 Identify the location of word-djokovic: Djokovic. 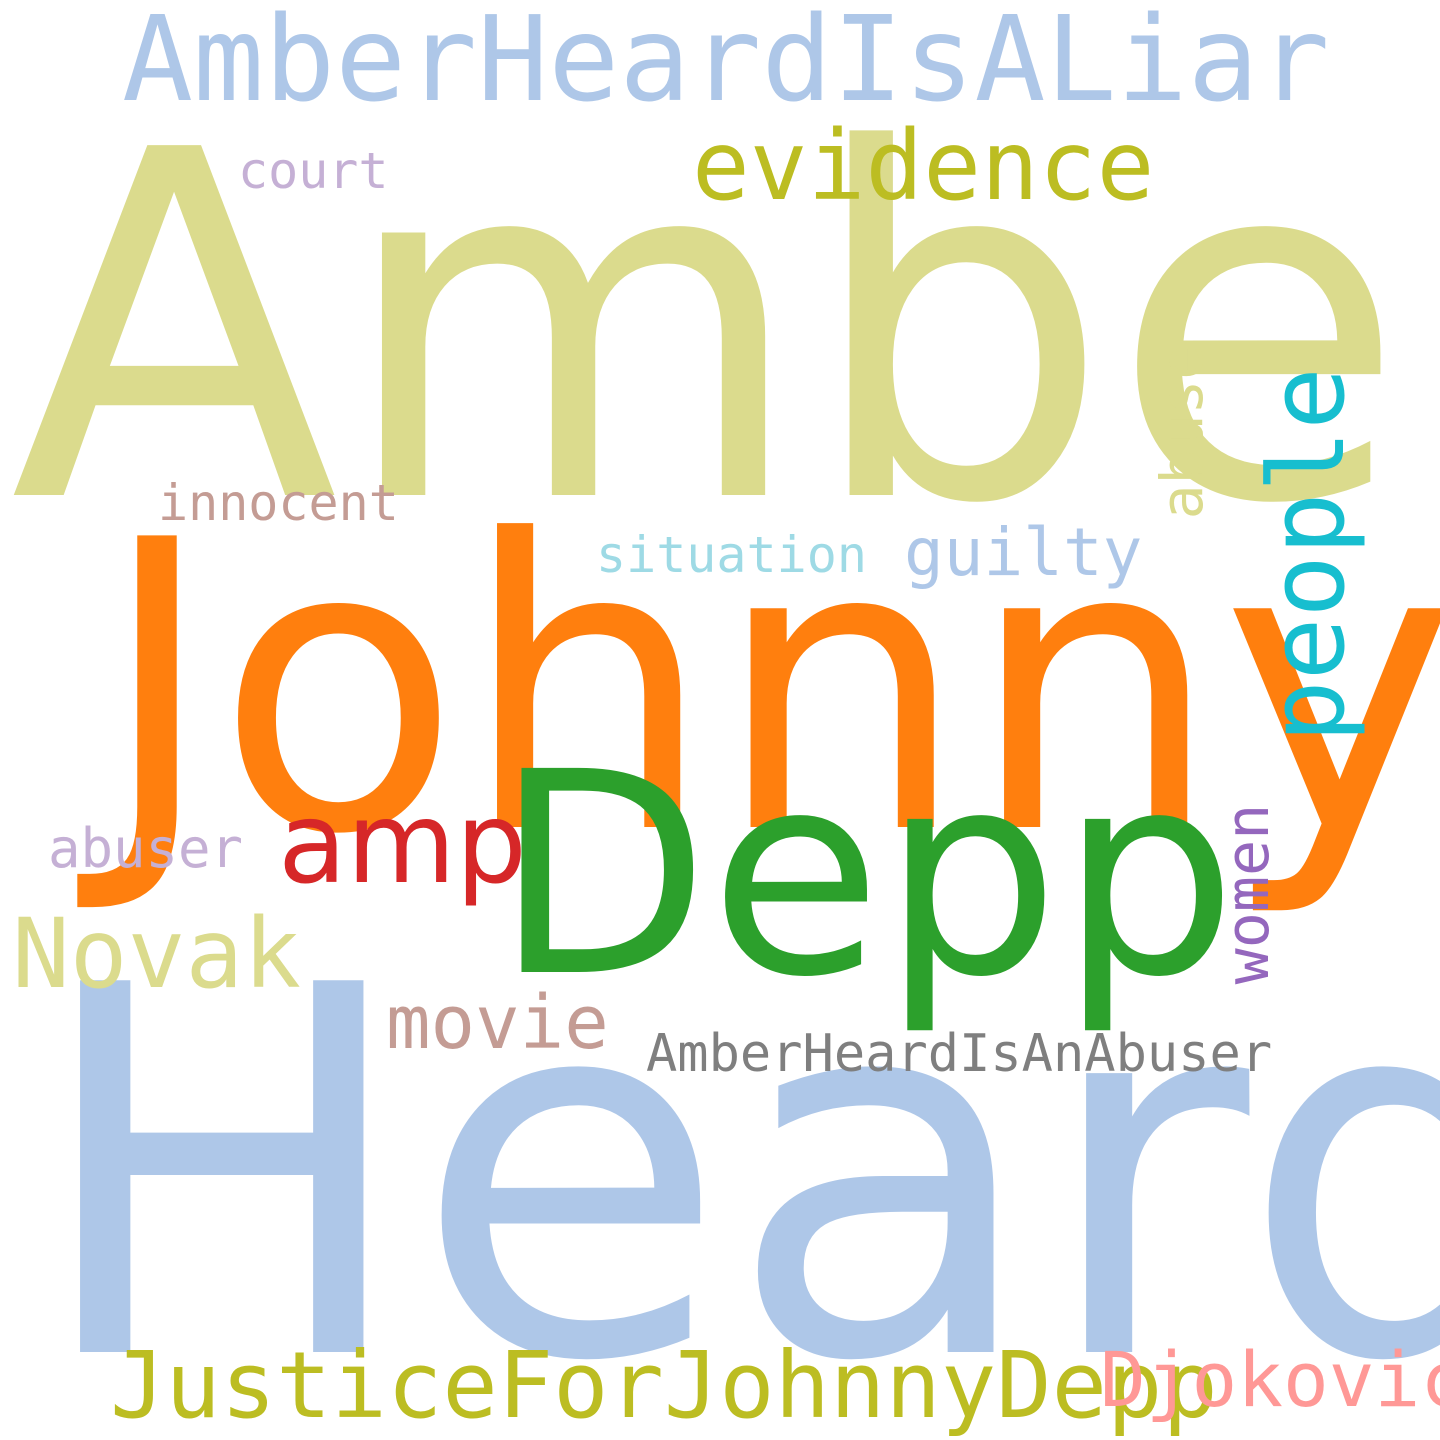
(1270, 1379).